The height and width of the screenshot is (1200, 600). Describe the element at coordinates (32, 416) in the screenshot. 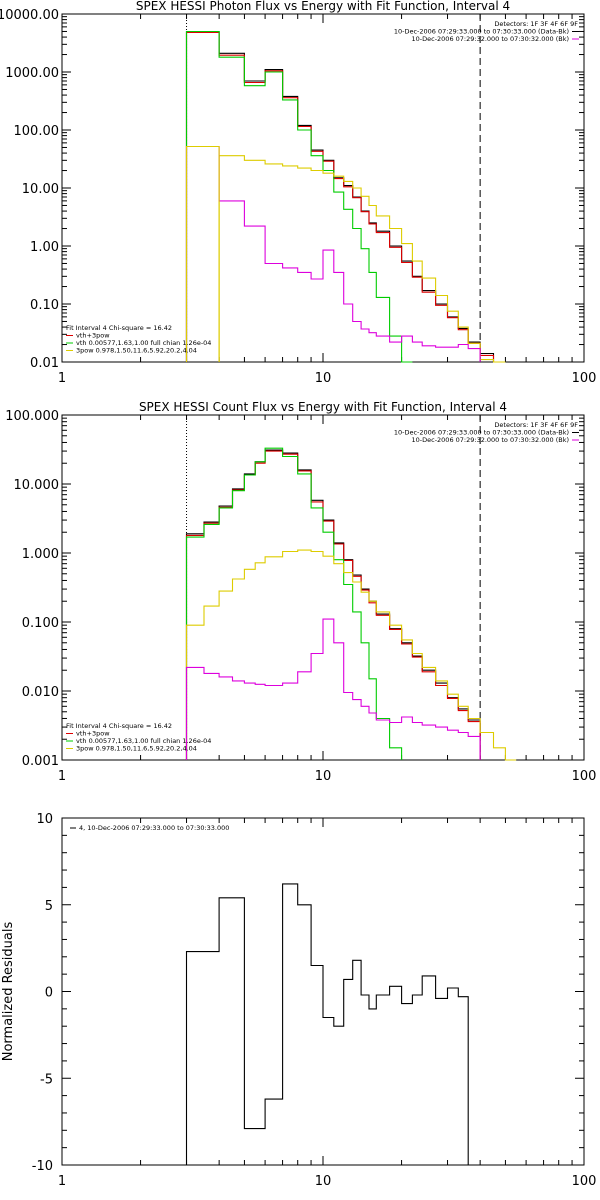

I see `y-tick-label: 100.000` at that location.